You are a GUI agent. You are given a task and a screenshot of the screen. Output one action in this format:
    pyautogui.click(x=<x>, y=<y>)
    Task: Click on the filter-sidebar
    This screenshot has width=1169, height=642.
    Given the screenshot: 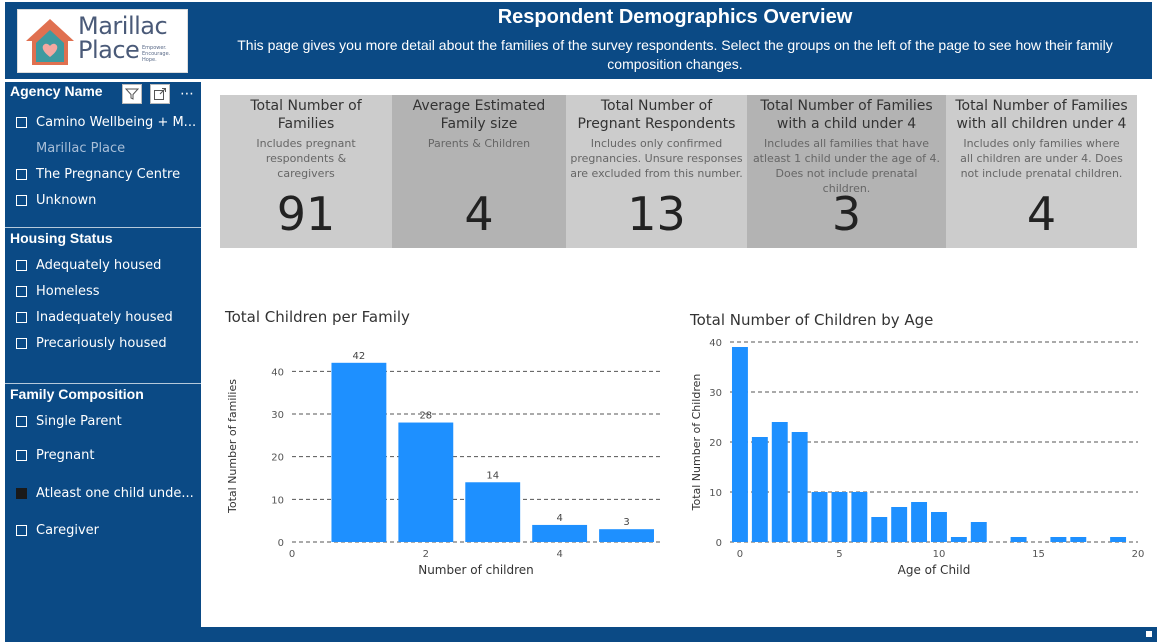 What is the action you would take?
    pyautogui.click(x=103, y=354)
    